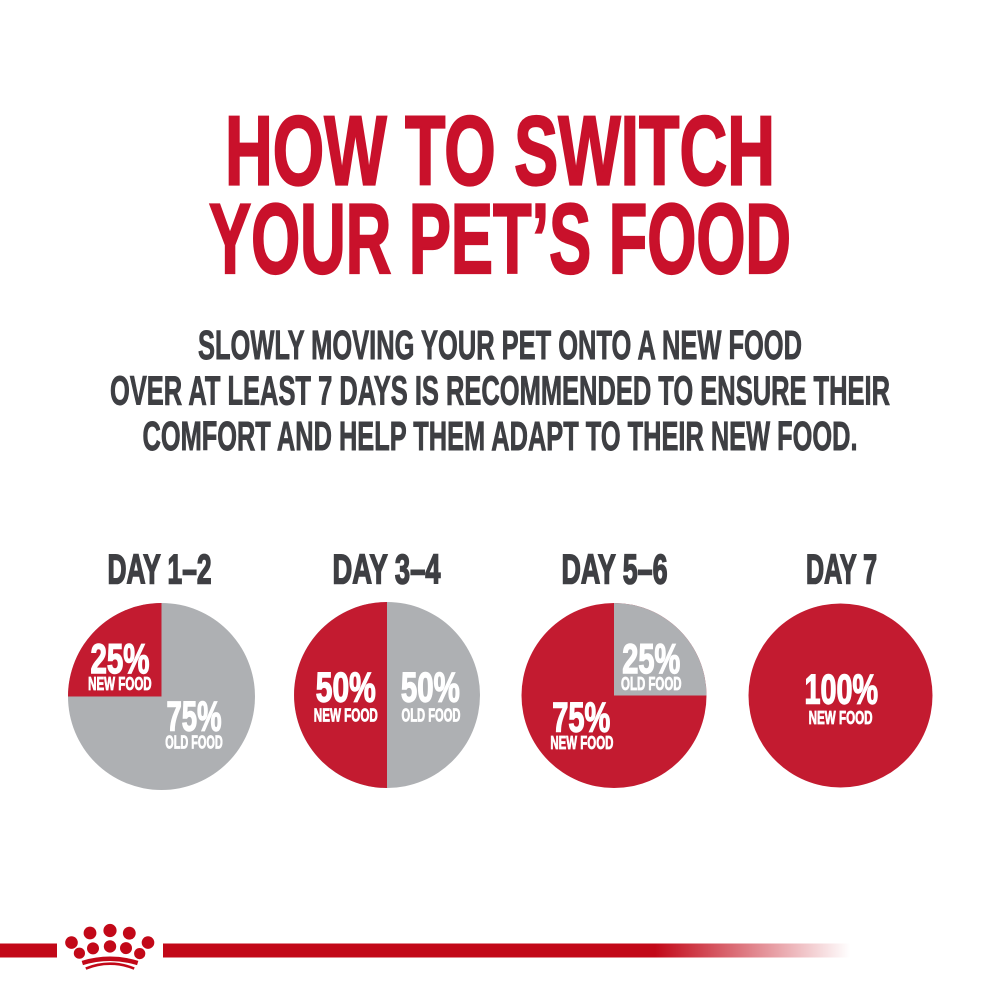  What do you see at coordinates (500, 239) in the screenshot?
I see `svg-text: YOUR PET’S FOOD` at bounding box center [500, 239].